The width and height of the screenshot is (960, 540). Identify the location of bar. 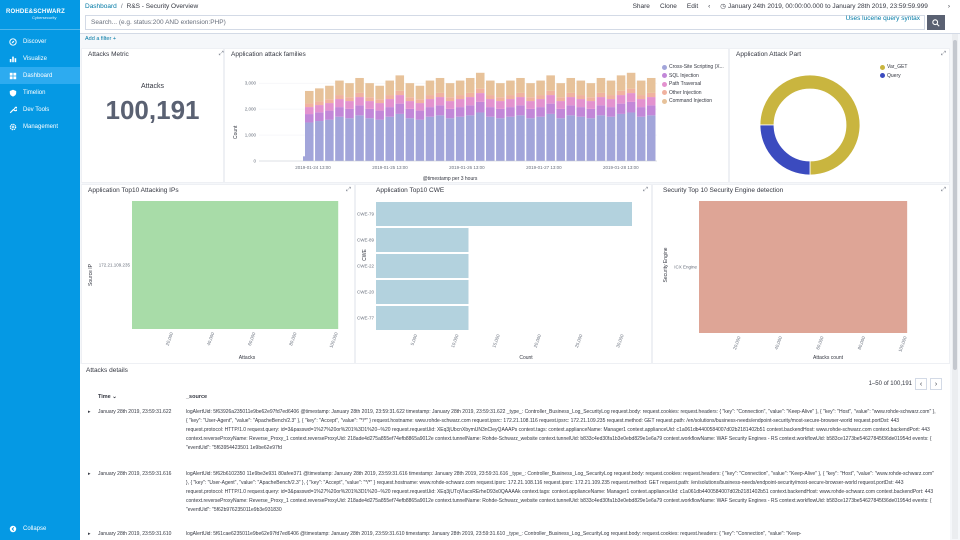
(422, 292).